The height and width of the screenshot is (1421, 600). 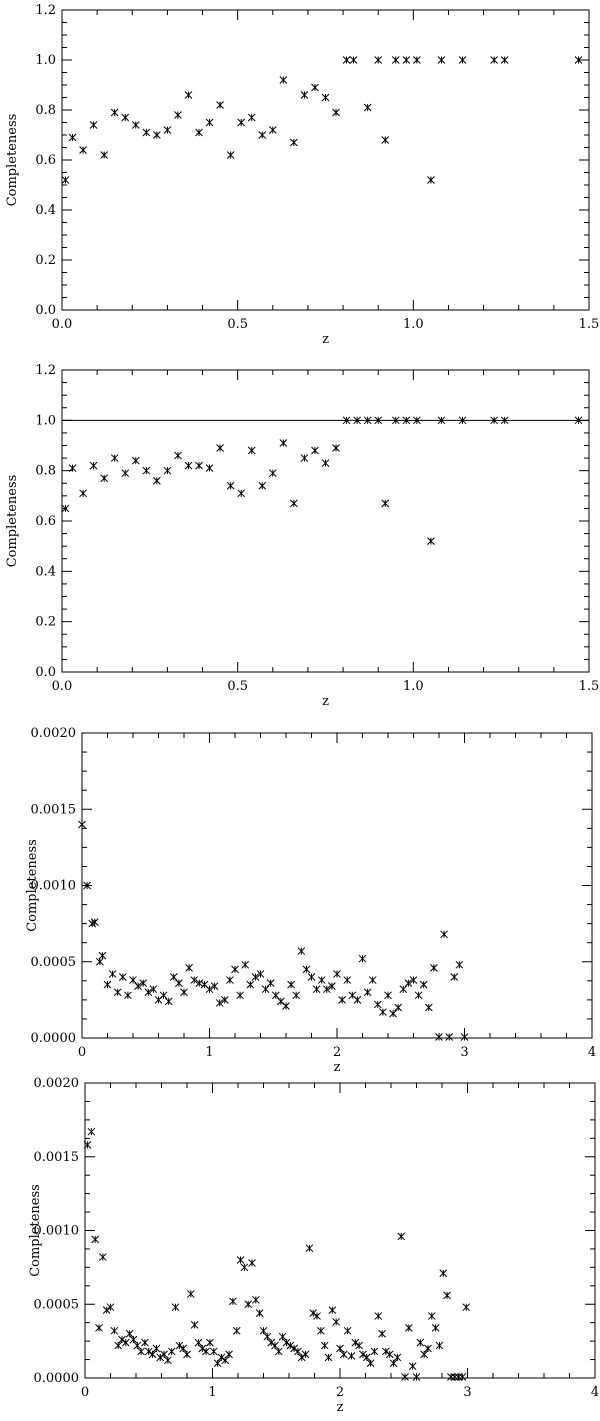 What do you see at coordinates (45, 160) in the screenshot?
I see `y-tick-label: 0.6` at bounding box center [45, 160].